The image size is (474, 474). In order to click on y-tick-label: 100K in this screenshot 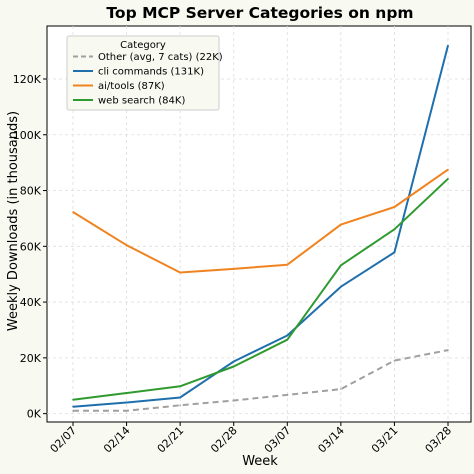, I will do `click(27, 135)`.